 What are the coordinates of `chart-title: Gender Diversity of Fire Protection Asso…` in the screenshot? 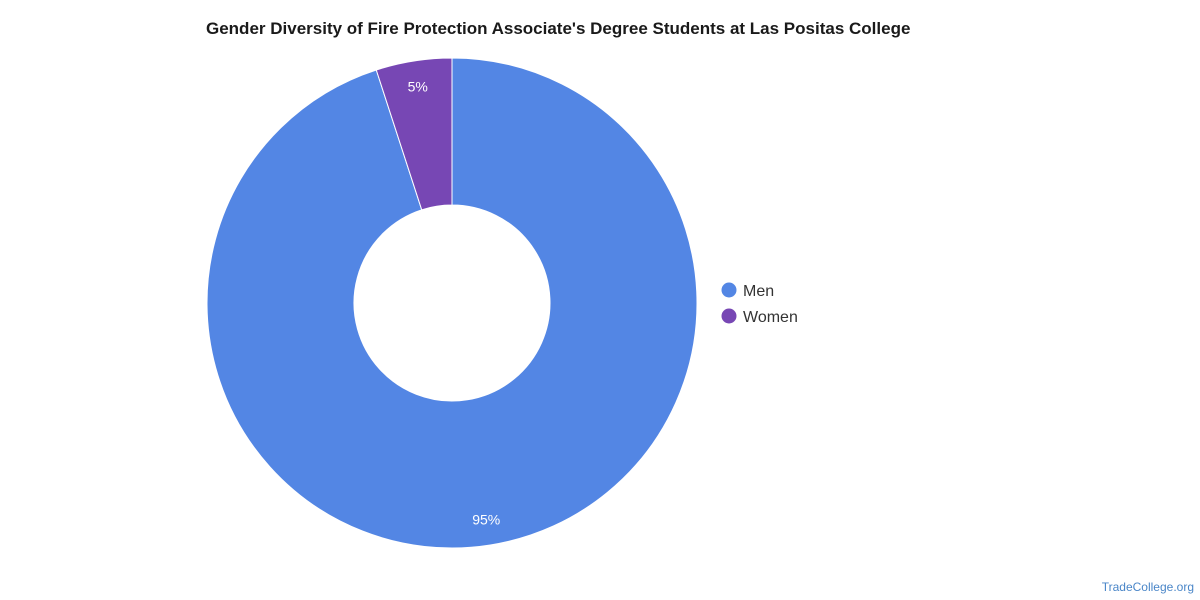 It's located at (558, 28).